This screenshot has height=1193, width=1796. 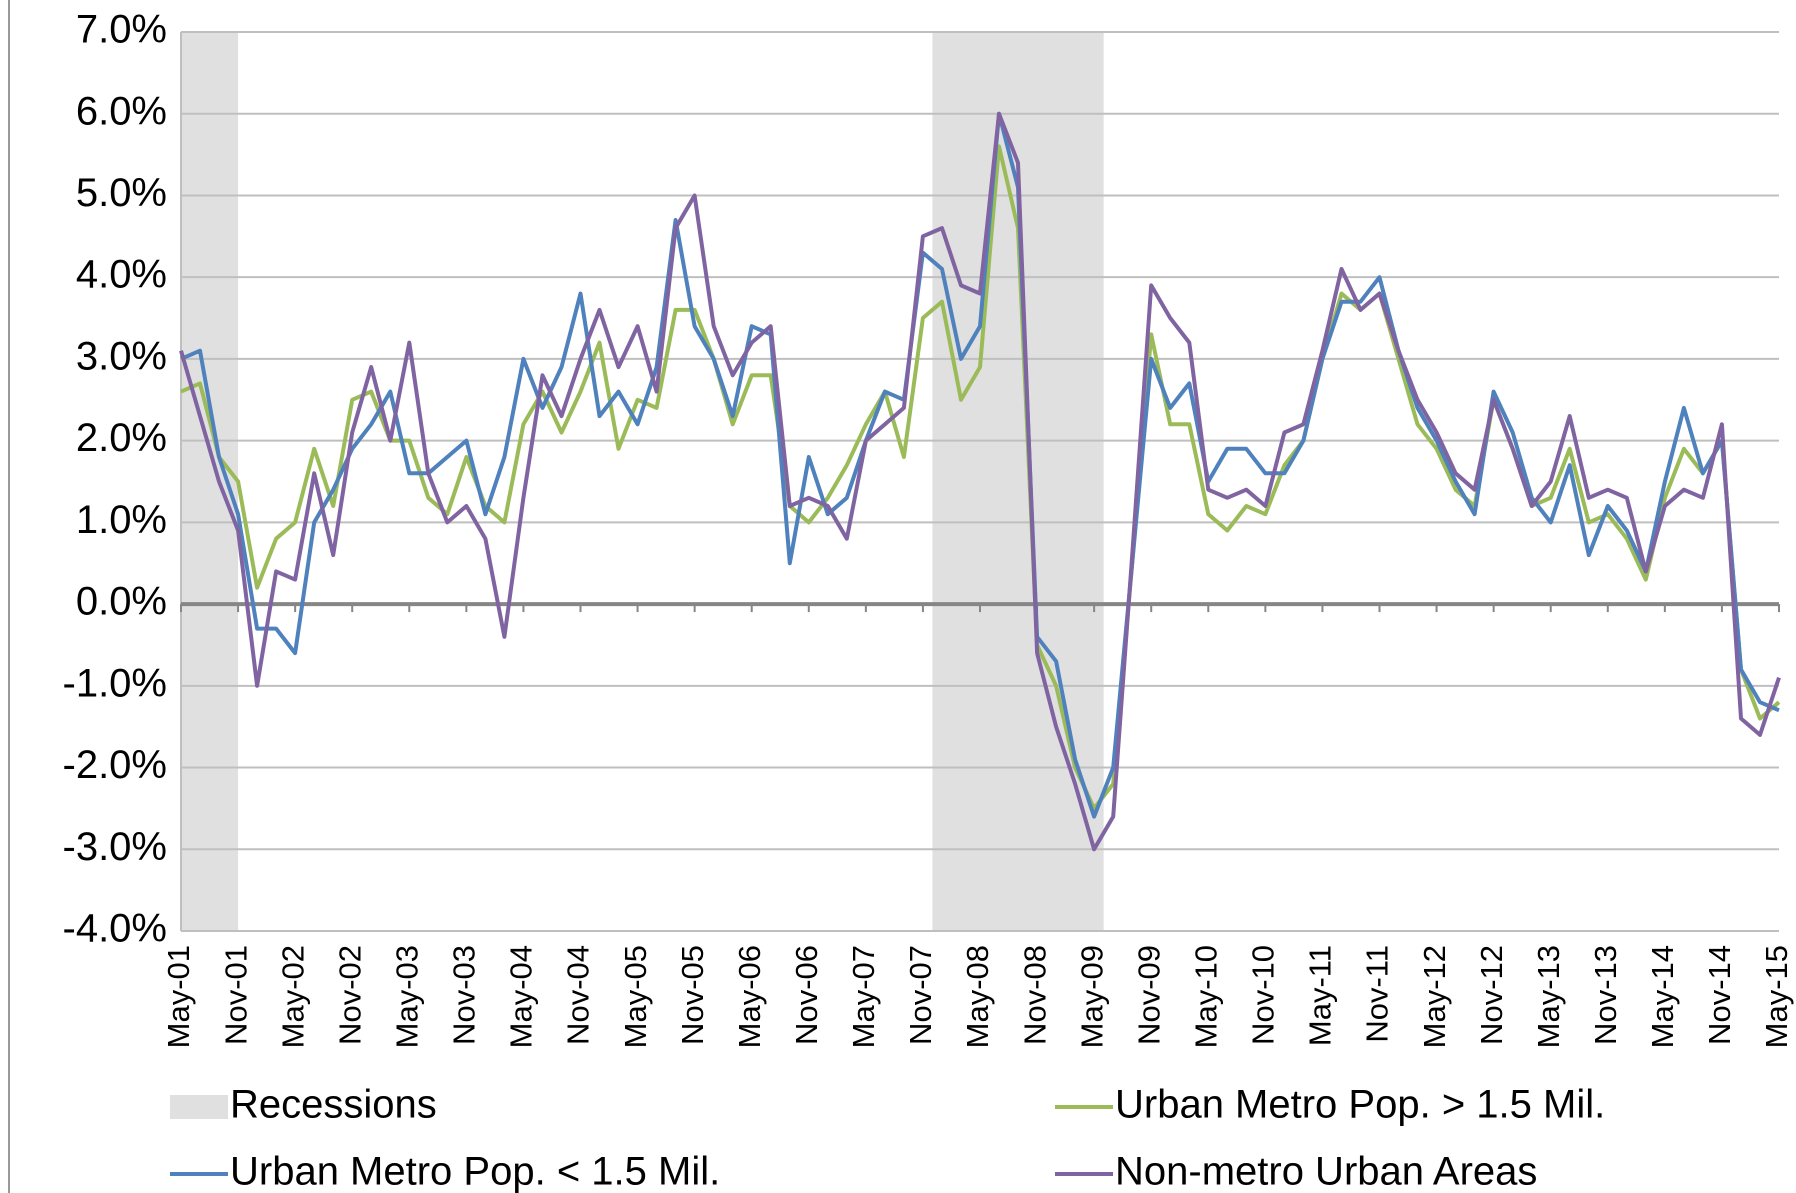 What do you see at coordinates (349, 995) in the screenshot?
I see `x-tick-label: Nov-02` at bounding box center [349, 995].